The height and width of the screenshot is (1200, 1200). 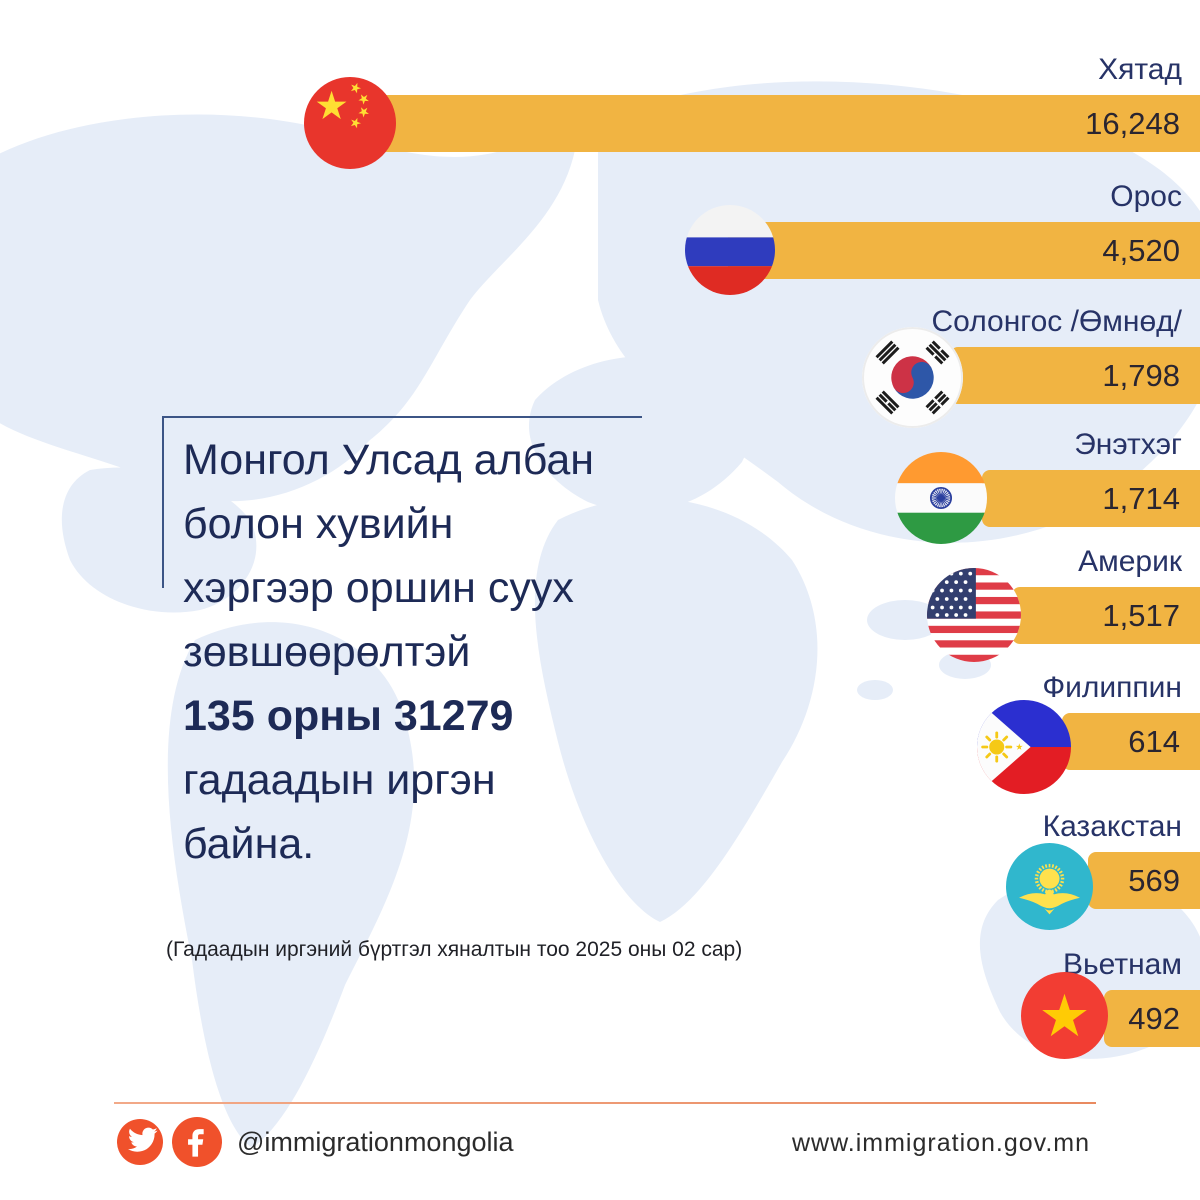 What do you see at coordinates (1141, 250) in the screenshot?
I see `value-russia: 4,520` at bounding box center [1141, 250].